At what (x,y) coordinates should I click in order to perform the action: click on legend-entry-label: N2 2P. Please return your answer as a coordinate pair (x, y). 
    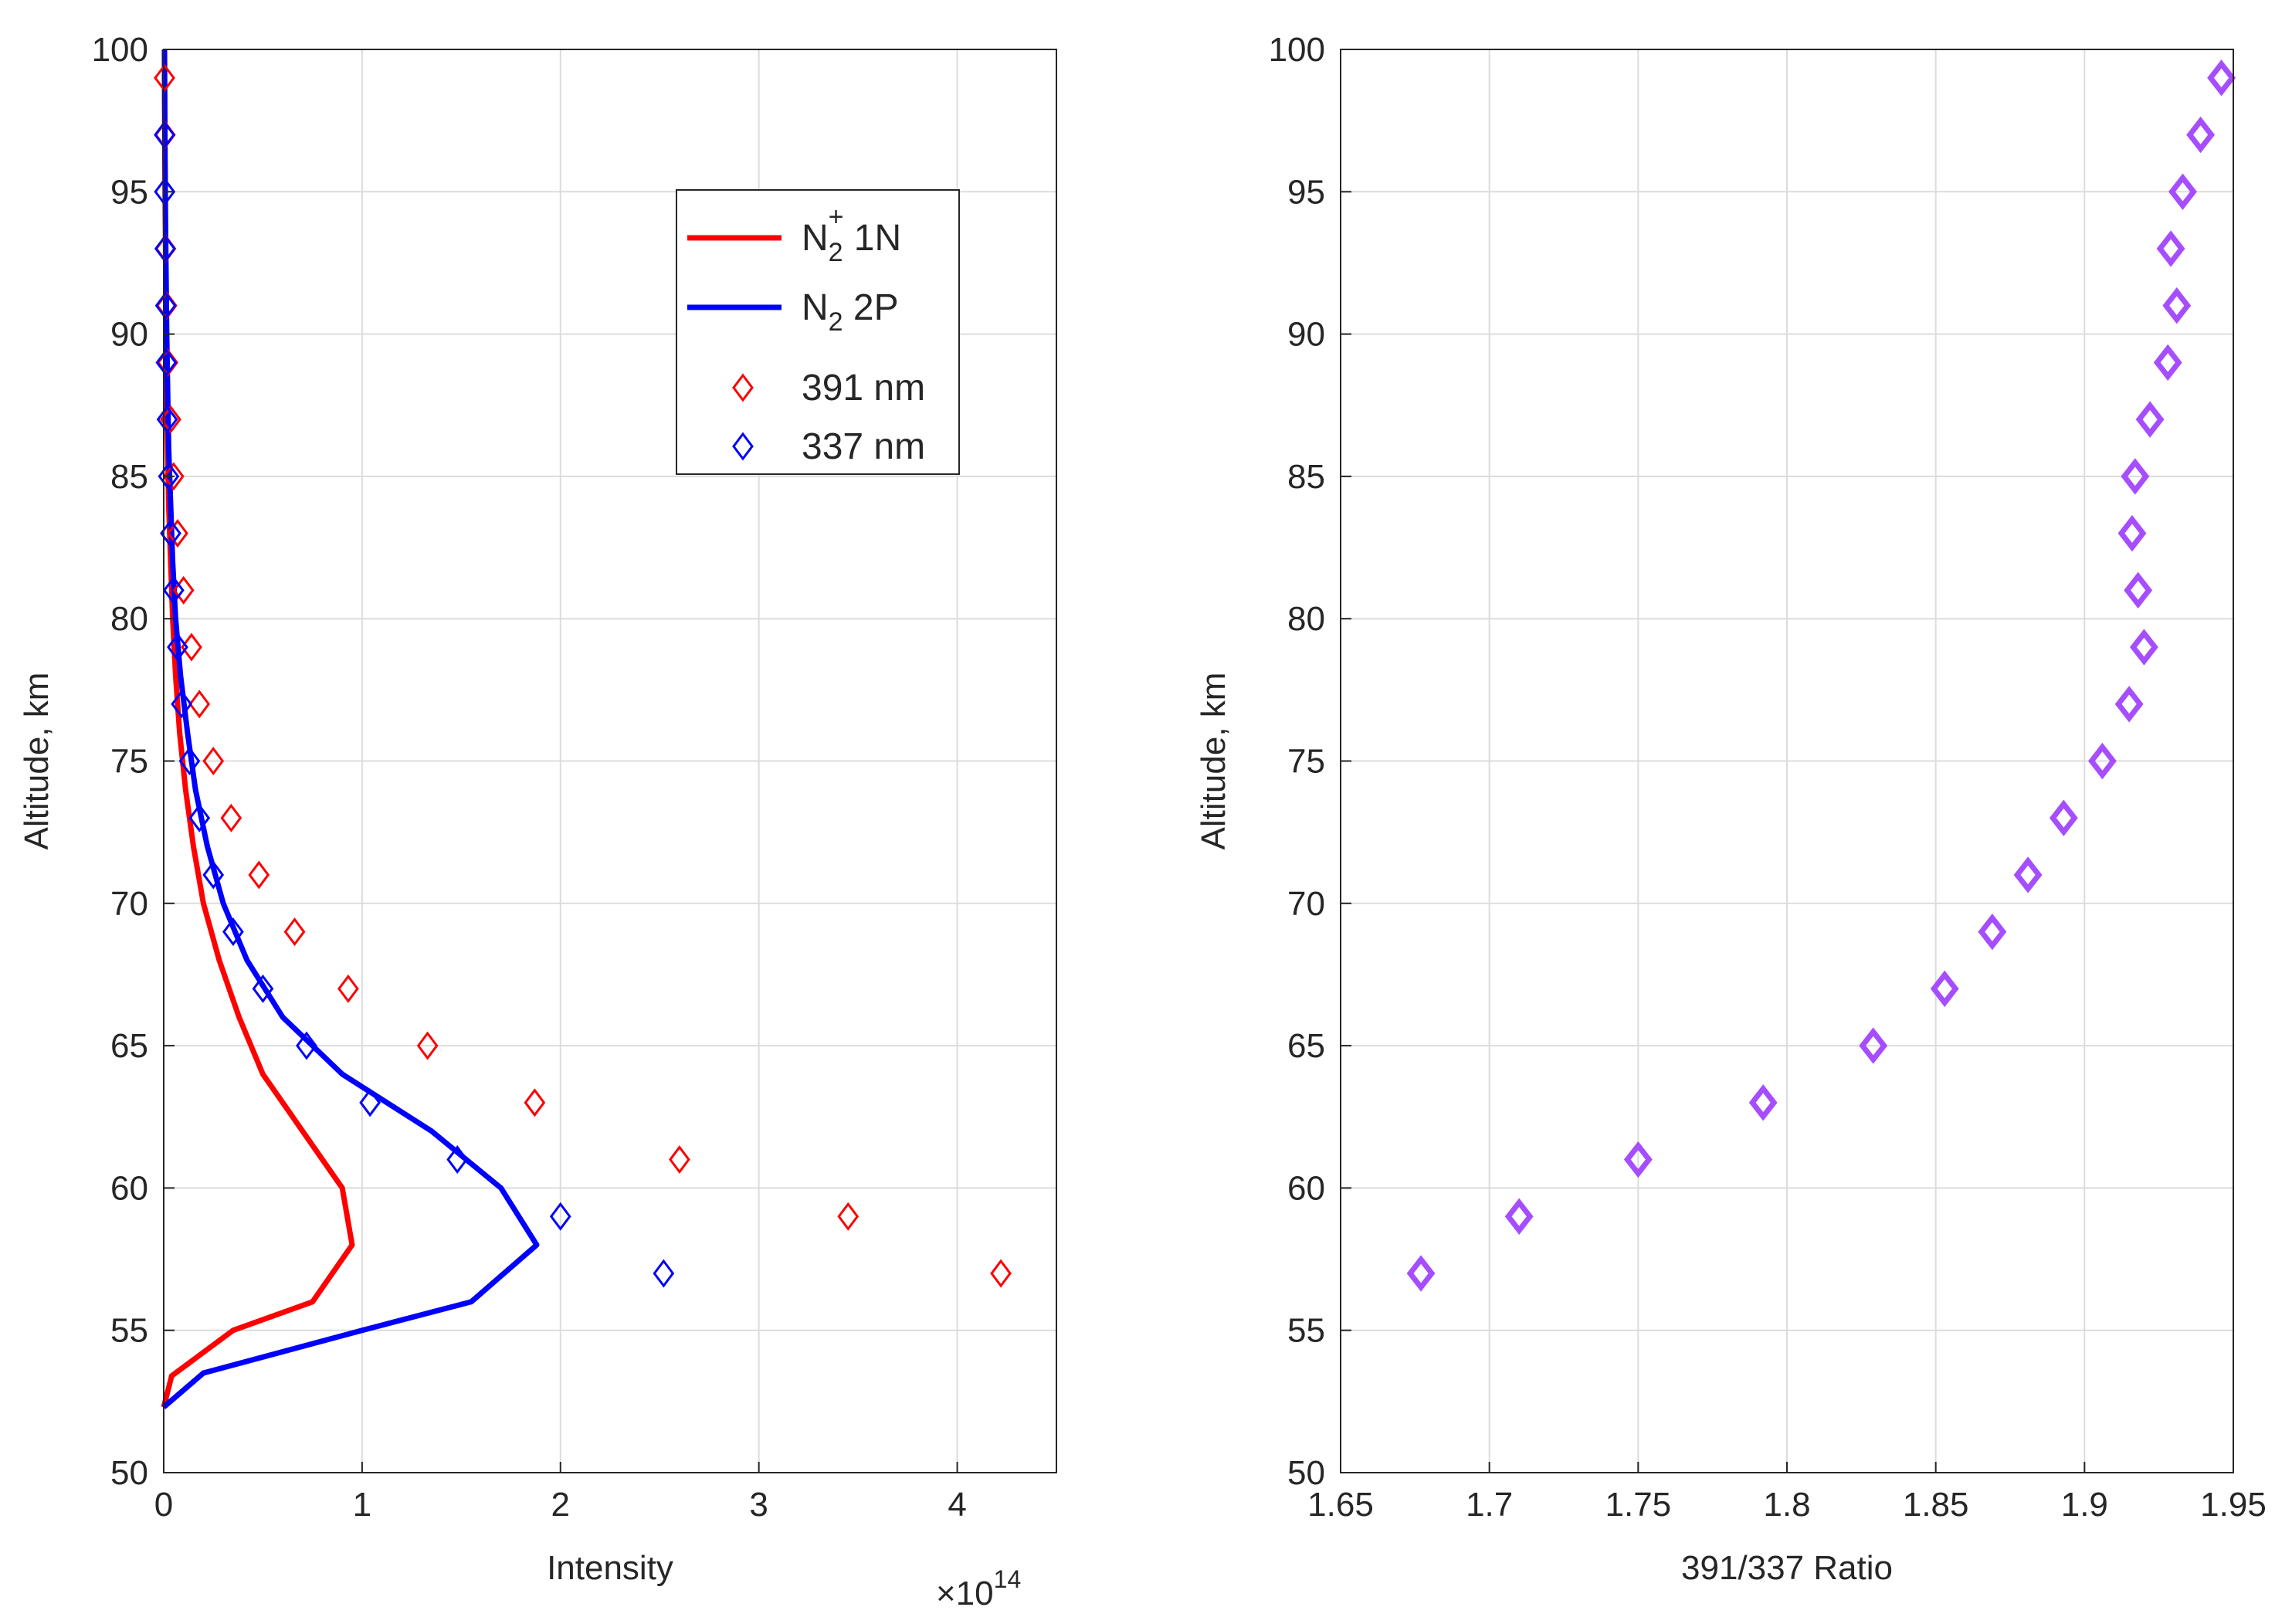
    Looking at the image, I should click on (850, 312).